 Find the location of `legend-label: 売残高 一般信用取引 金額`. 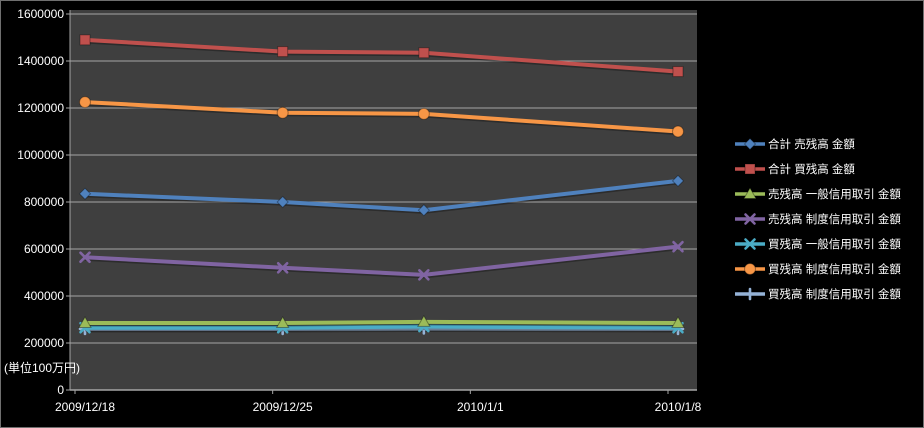

legend-label: 売残高 一般信用取引 金額 is located at coordinates (834, 194).